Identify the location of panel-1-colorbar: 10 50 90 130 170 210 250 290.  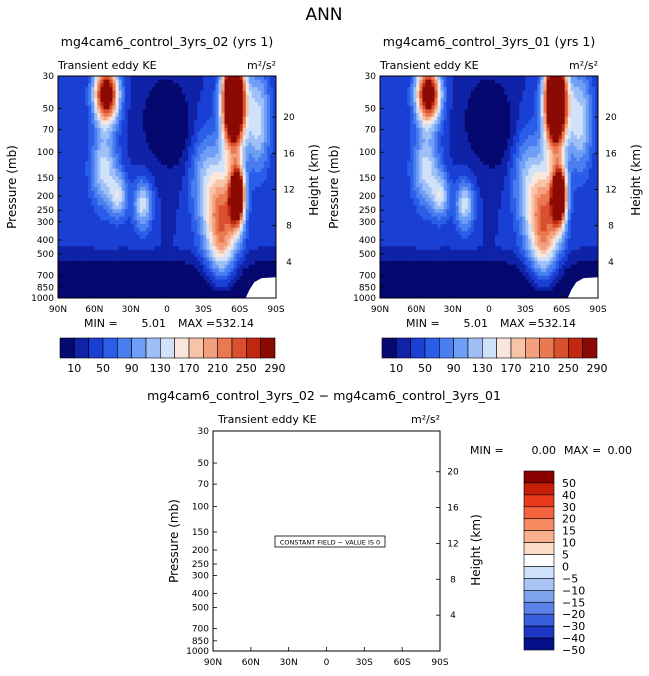
(172, 356).